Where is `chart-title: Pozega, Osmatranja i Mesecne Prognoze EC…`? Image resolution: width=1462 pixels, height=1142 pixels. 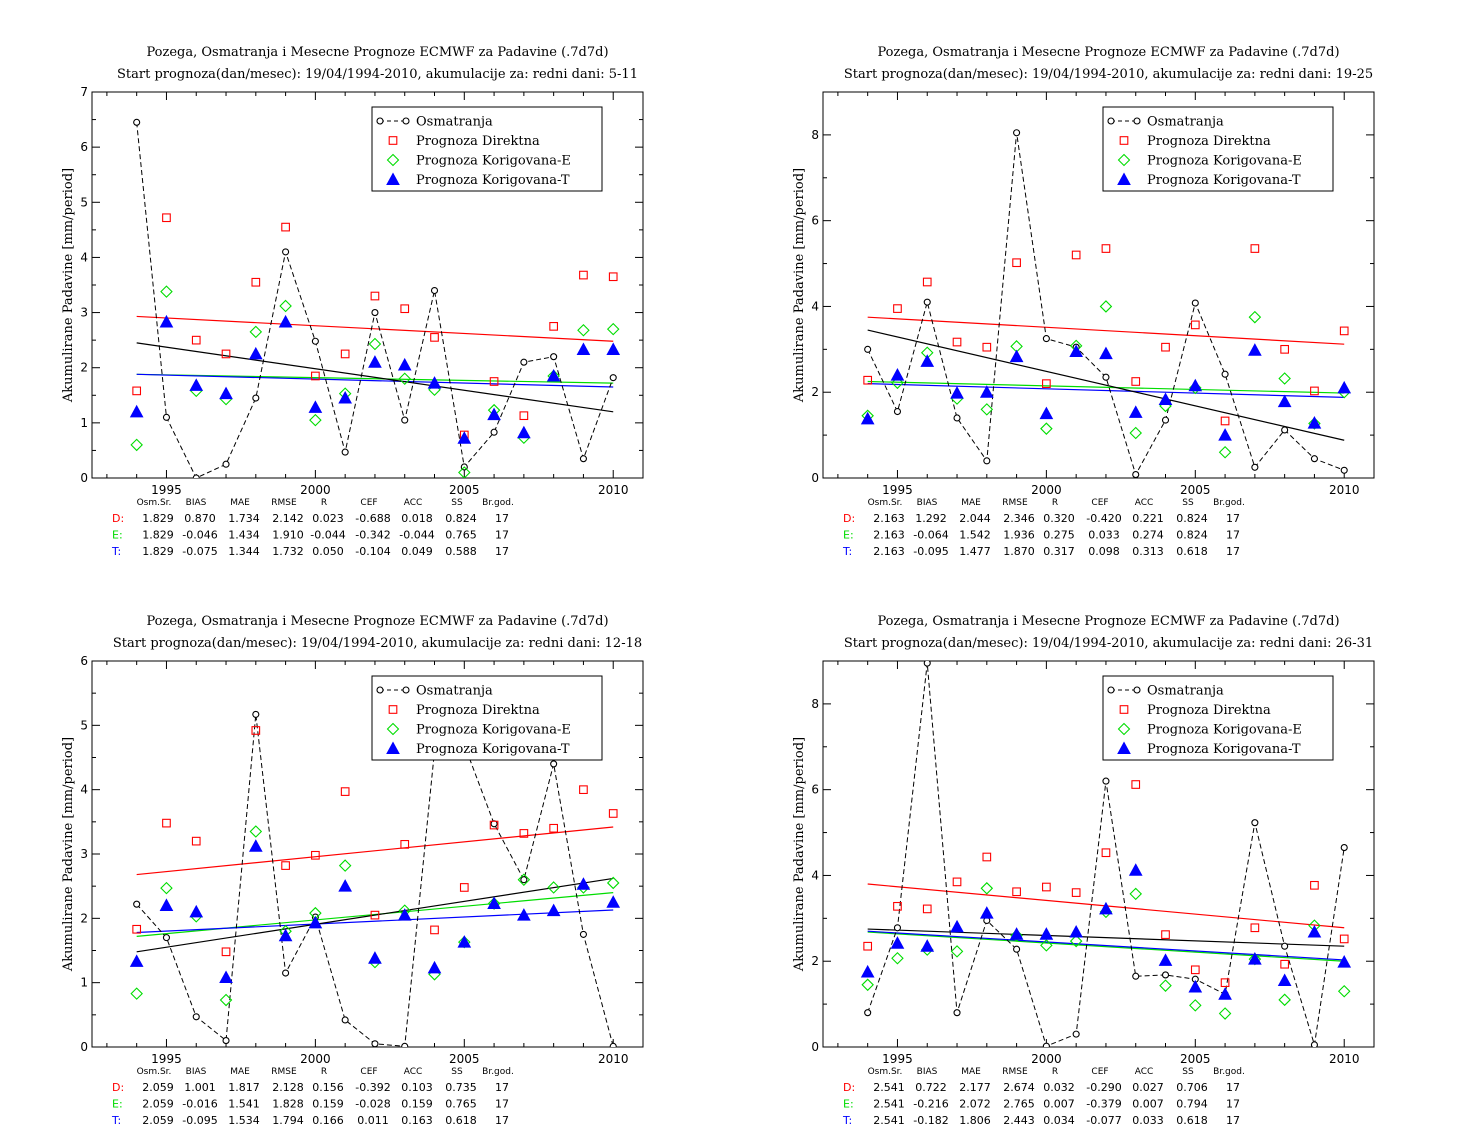
chart-title: Pozega, Osmatranja i Mesecne Prognoze EC… is located at coordinates (1108, 52).